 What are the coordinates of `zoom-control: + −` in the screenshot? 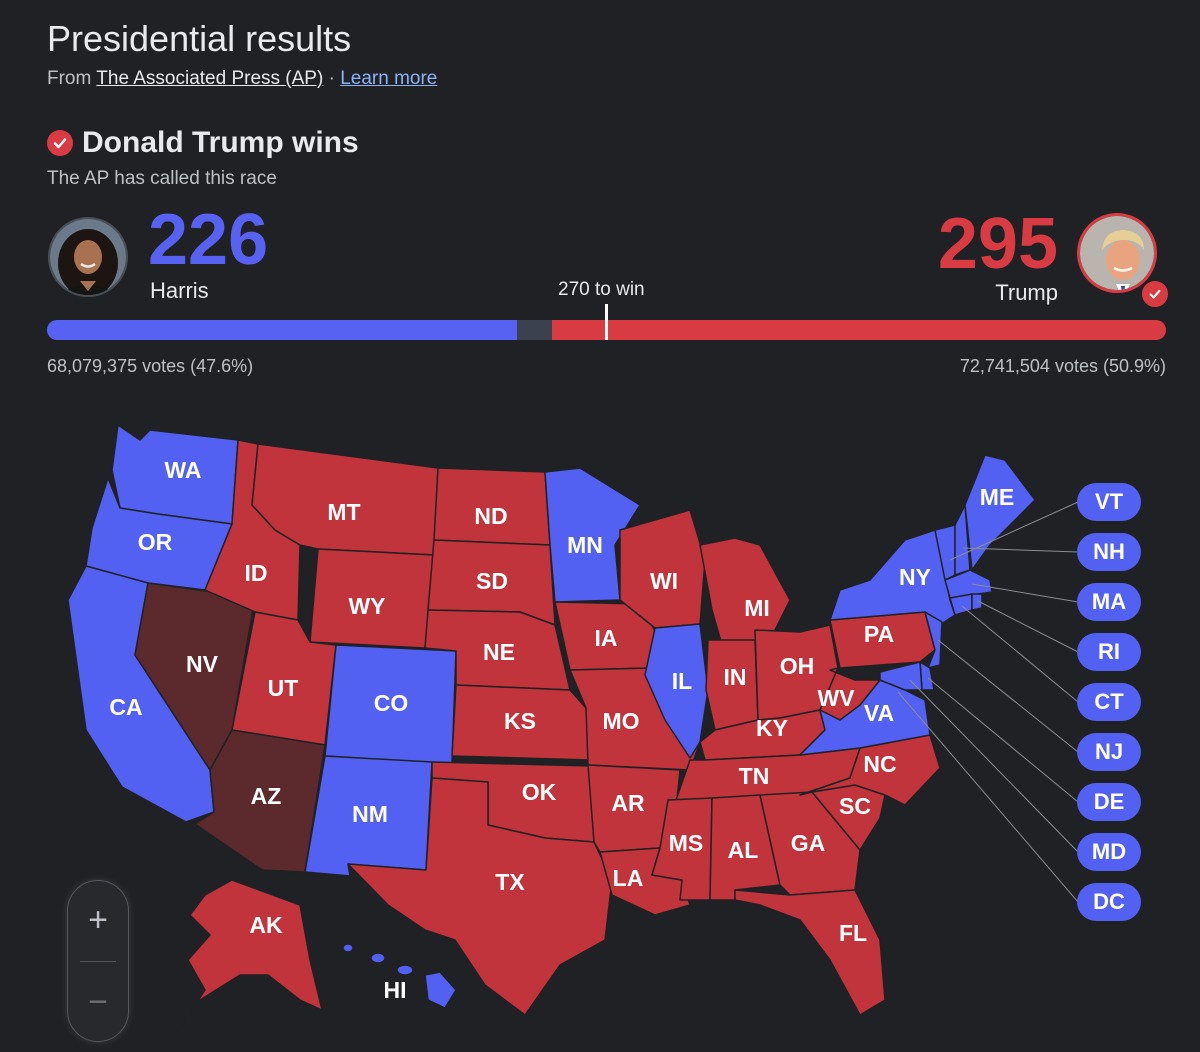 It's located at (98, 961).